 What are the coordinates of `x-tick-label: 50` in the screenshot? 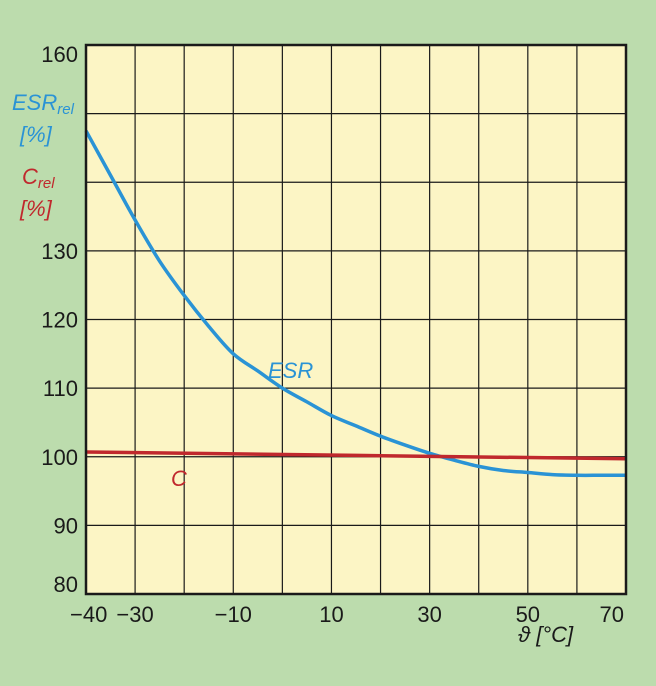 It's located at (528, 614).